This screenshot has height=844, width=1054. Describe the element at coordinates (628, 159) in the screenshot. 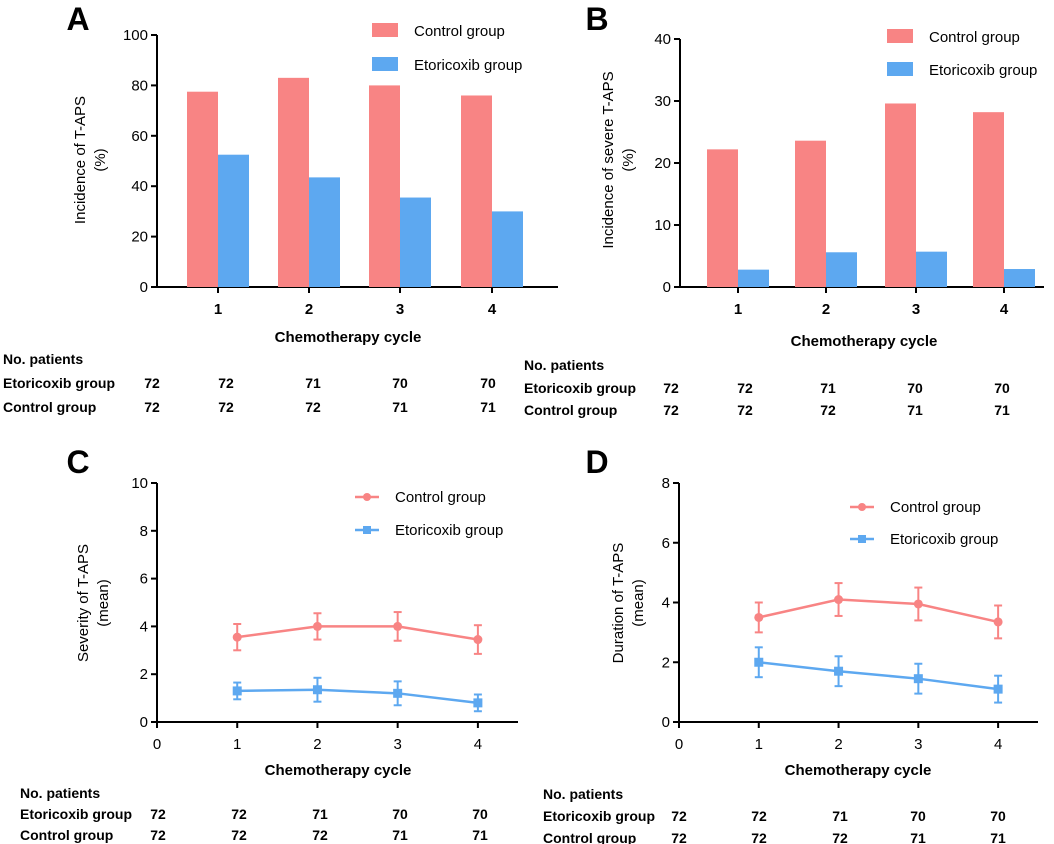

I see `y-axis-label-unit: (%)` at that location.